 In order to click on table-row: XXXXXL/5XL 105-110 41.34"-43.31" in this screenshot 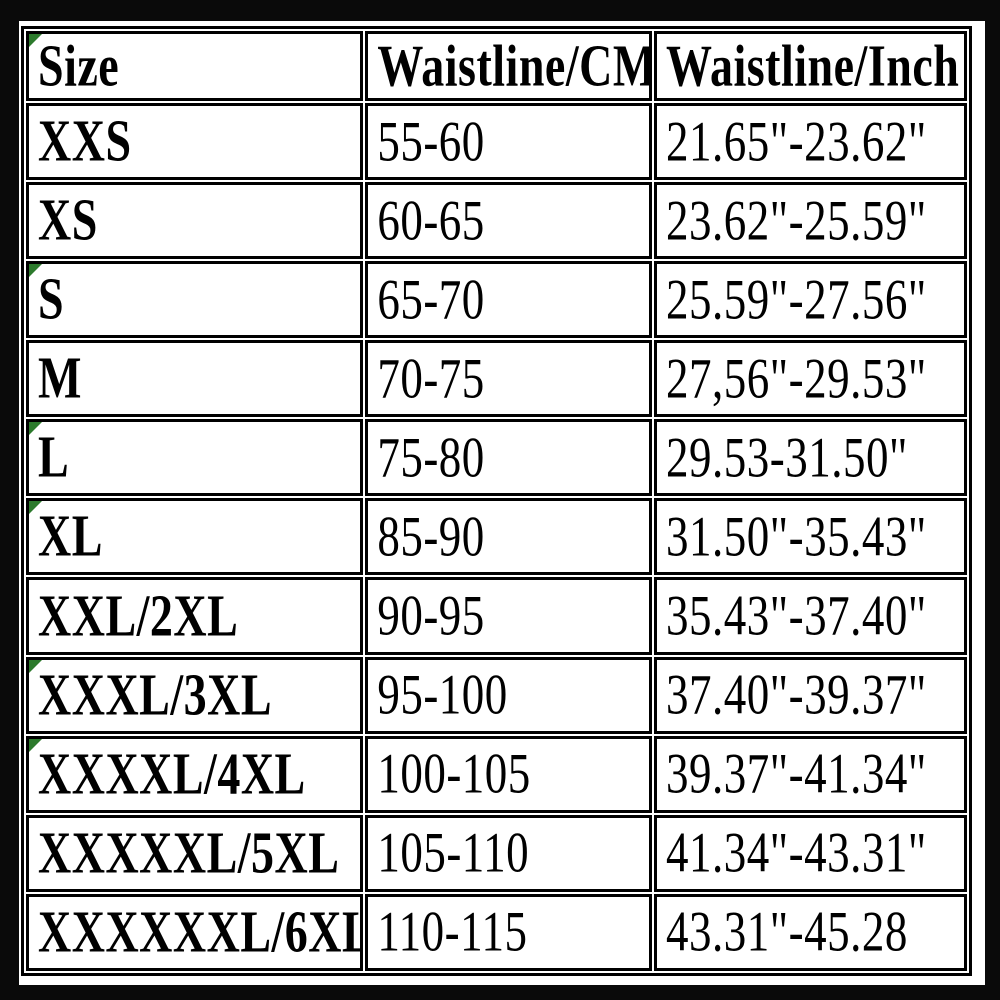, I will do `click(496, 853)`.